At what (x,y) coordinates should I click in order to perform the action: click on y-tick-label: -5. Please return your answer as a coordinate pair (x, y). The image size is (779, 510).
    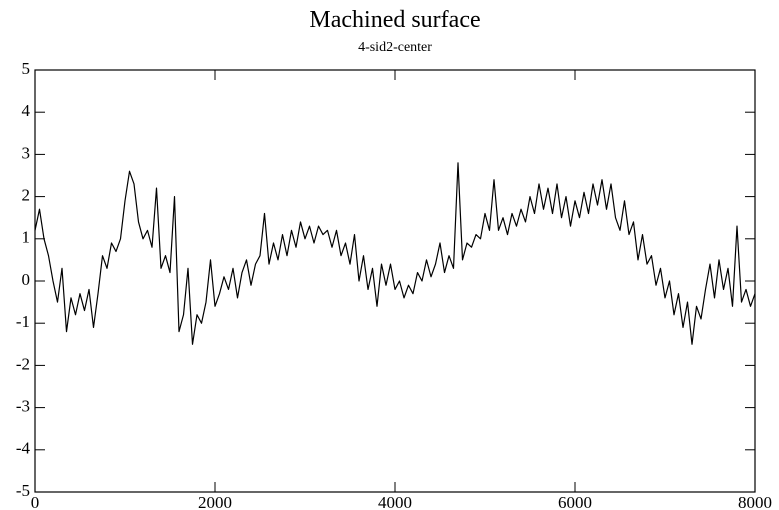
    Looking at the image, I should click on (23, 490).